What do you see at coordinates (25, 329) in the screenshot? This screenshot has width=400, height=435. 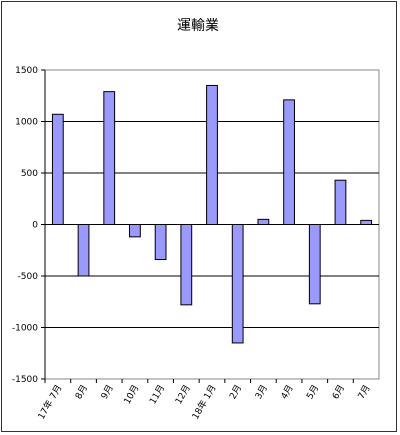 I see `y-tick-label: -1000` at bounding box center [25, 329].